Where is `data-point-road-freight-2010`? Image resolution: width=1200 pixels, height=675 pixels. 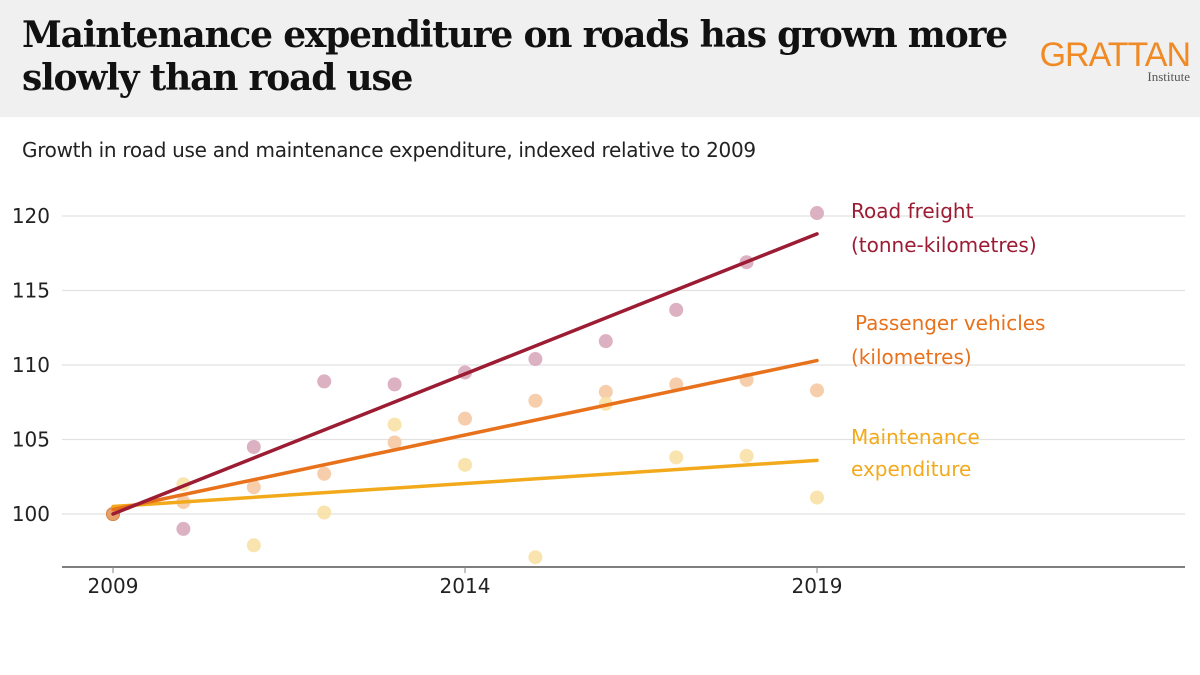
data-point-road-freight-2010 is located at coordinates (183, 528).